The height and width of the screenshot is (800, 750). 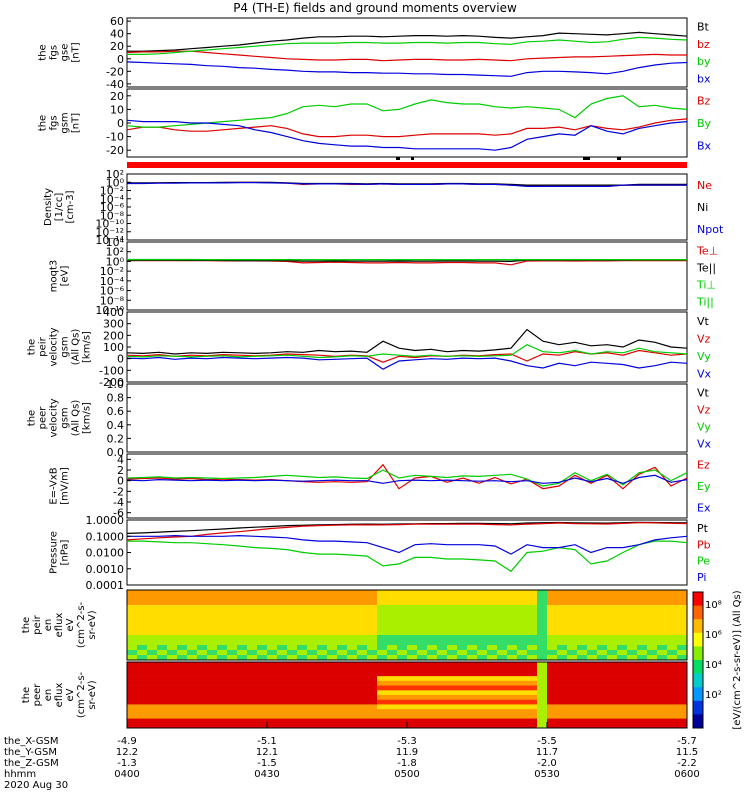 What do you see at coordinates (687, 763) in the screenshot?
I see `x-tick-label: -2.2` at bounding box center [687, 763].